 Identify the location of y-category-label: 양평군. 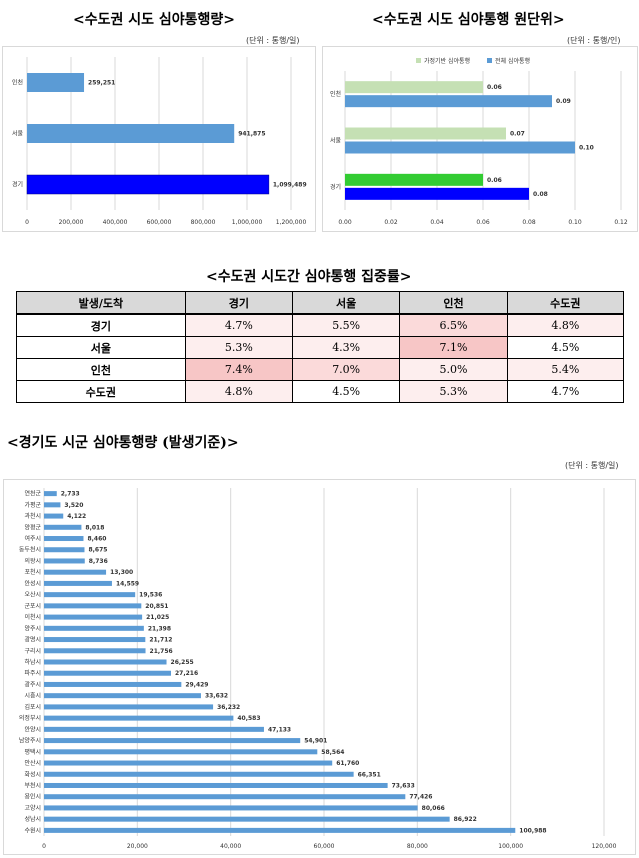
(32, 527).